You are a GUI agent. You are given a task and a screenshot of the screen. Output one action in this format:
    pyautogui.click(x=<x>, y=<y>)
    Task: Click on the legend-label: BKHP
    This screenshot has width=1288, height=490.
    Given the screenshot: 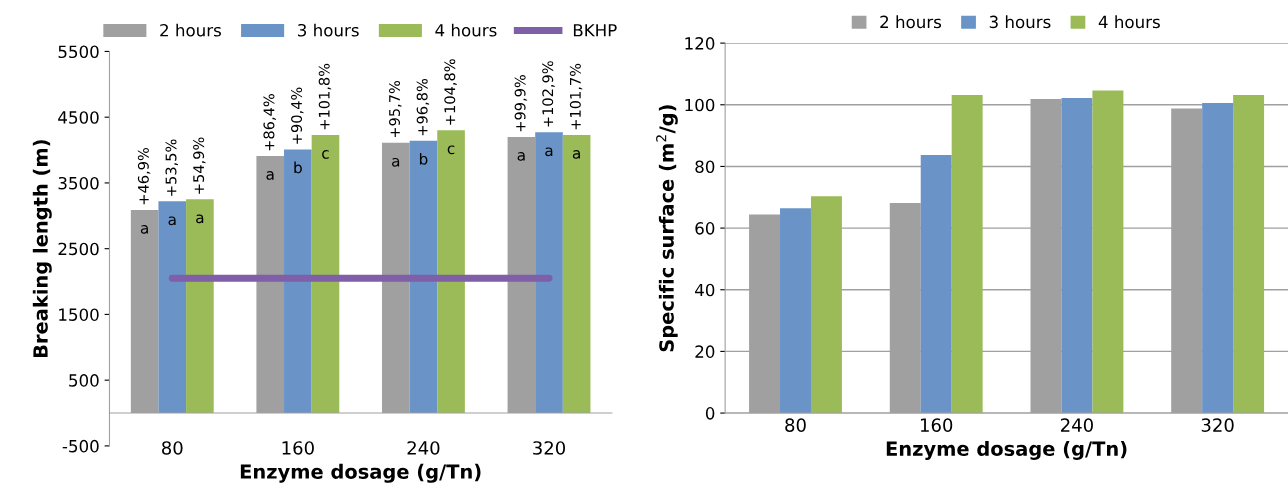 What is the action you would take?
    pyautogui.click(x=595, y=30)
    